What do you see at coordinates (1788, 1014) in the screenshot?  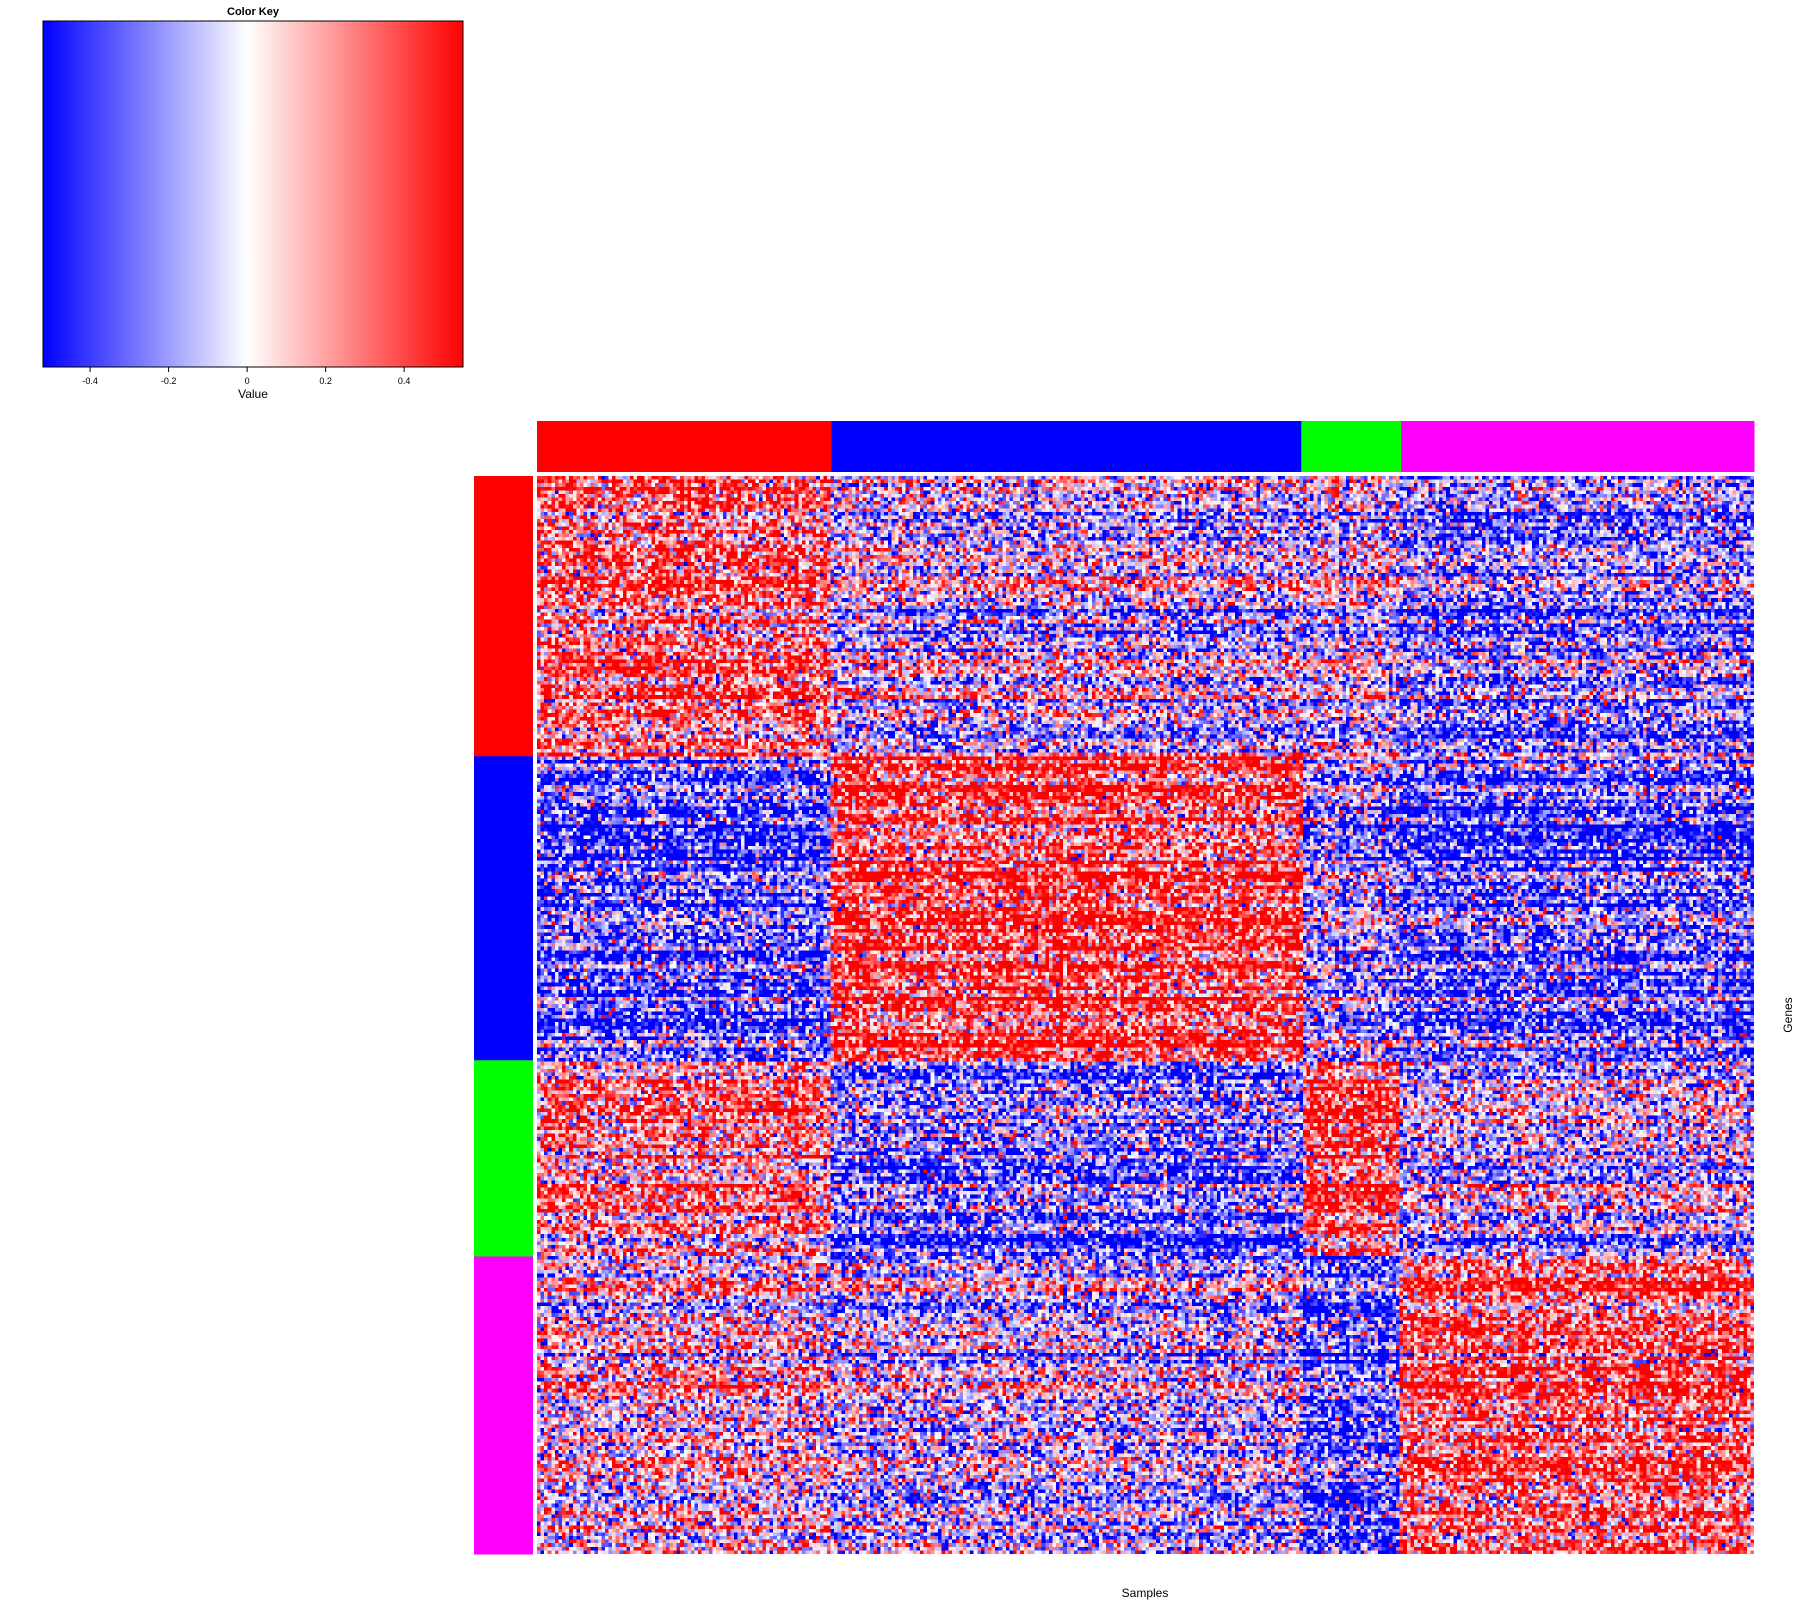 I see `y-axis-label: Genes` at bounding box center [1788, 1014].